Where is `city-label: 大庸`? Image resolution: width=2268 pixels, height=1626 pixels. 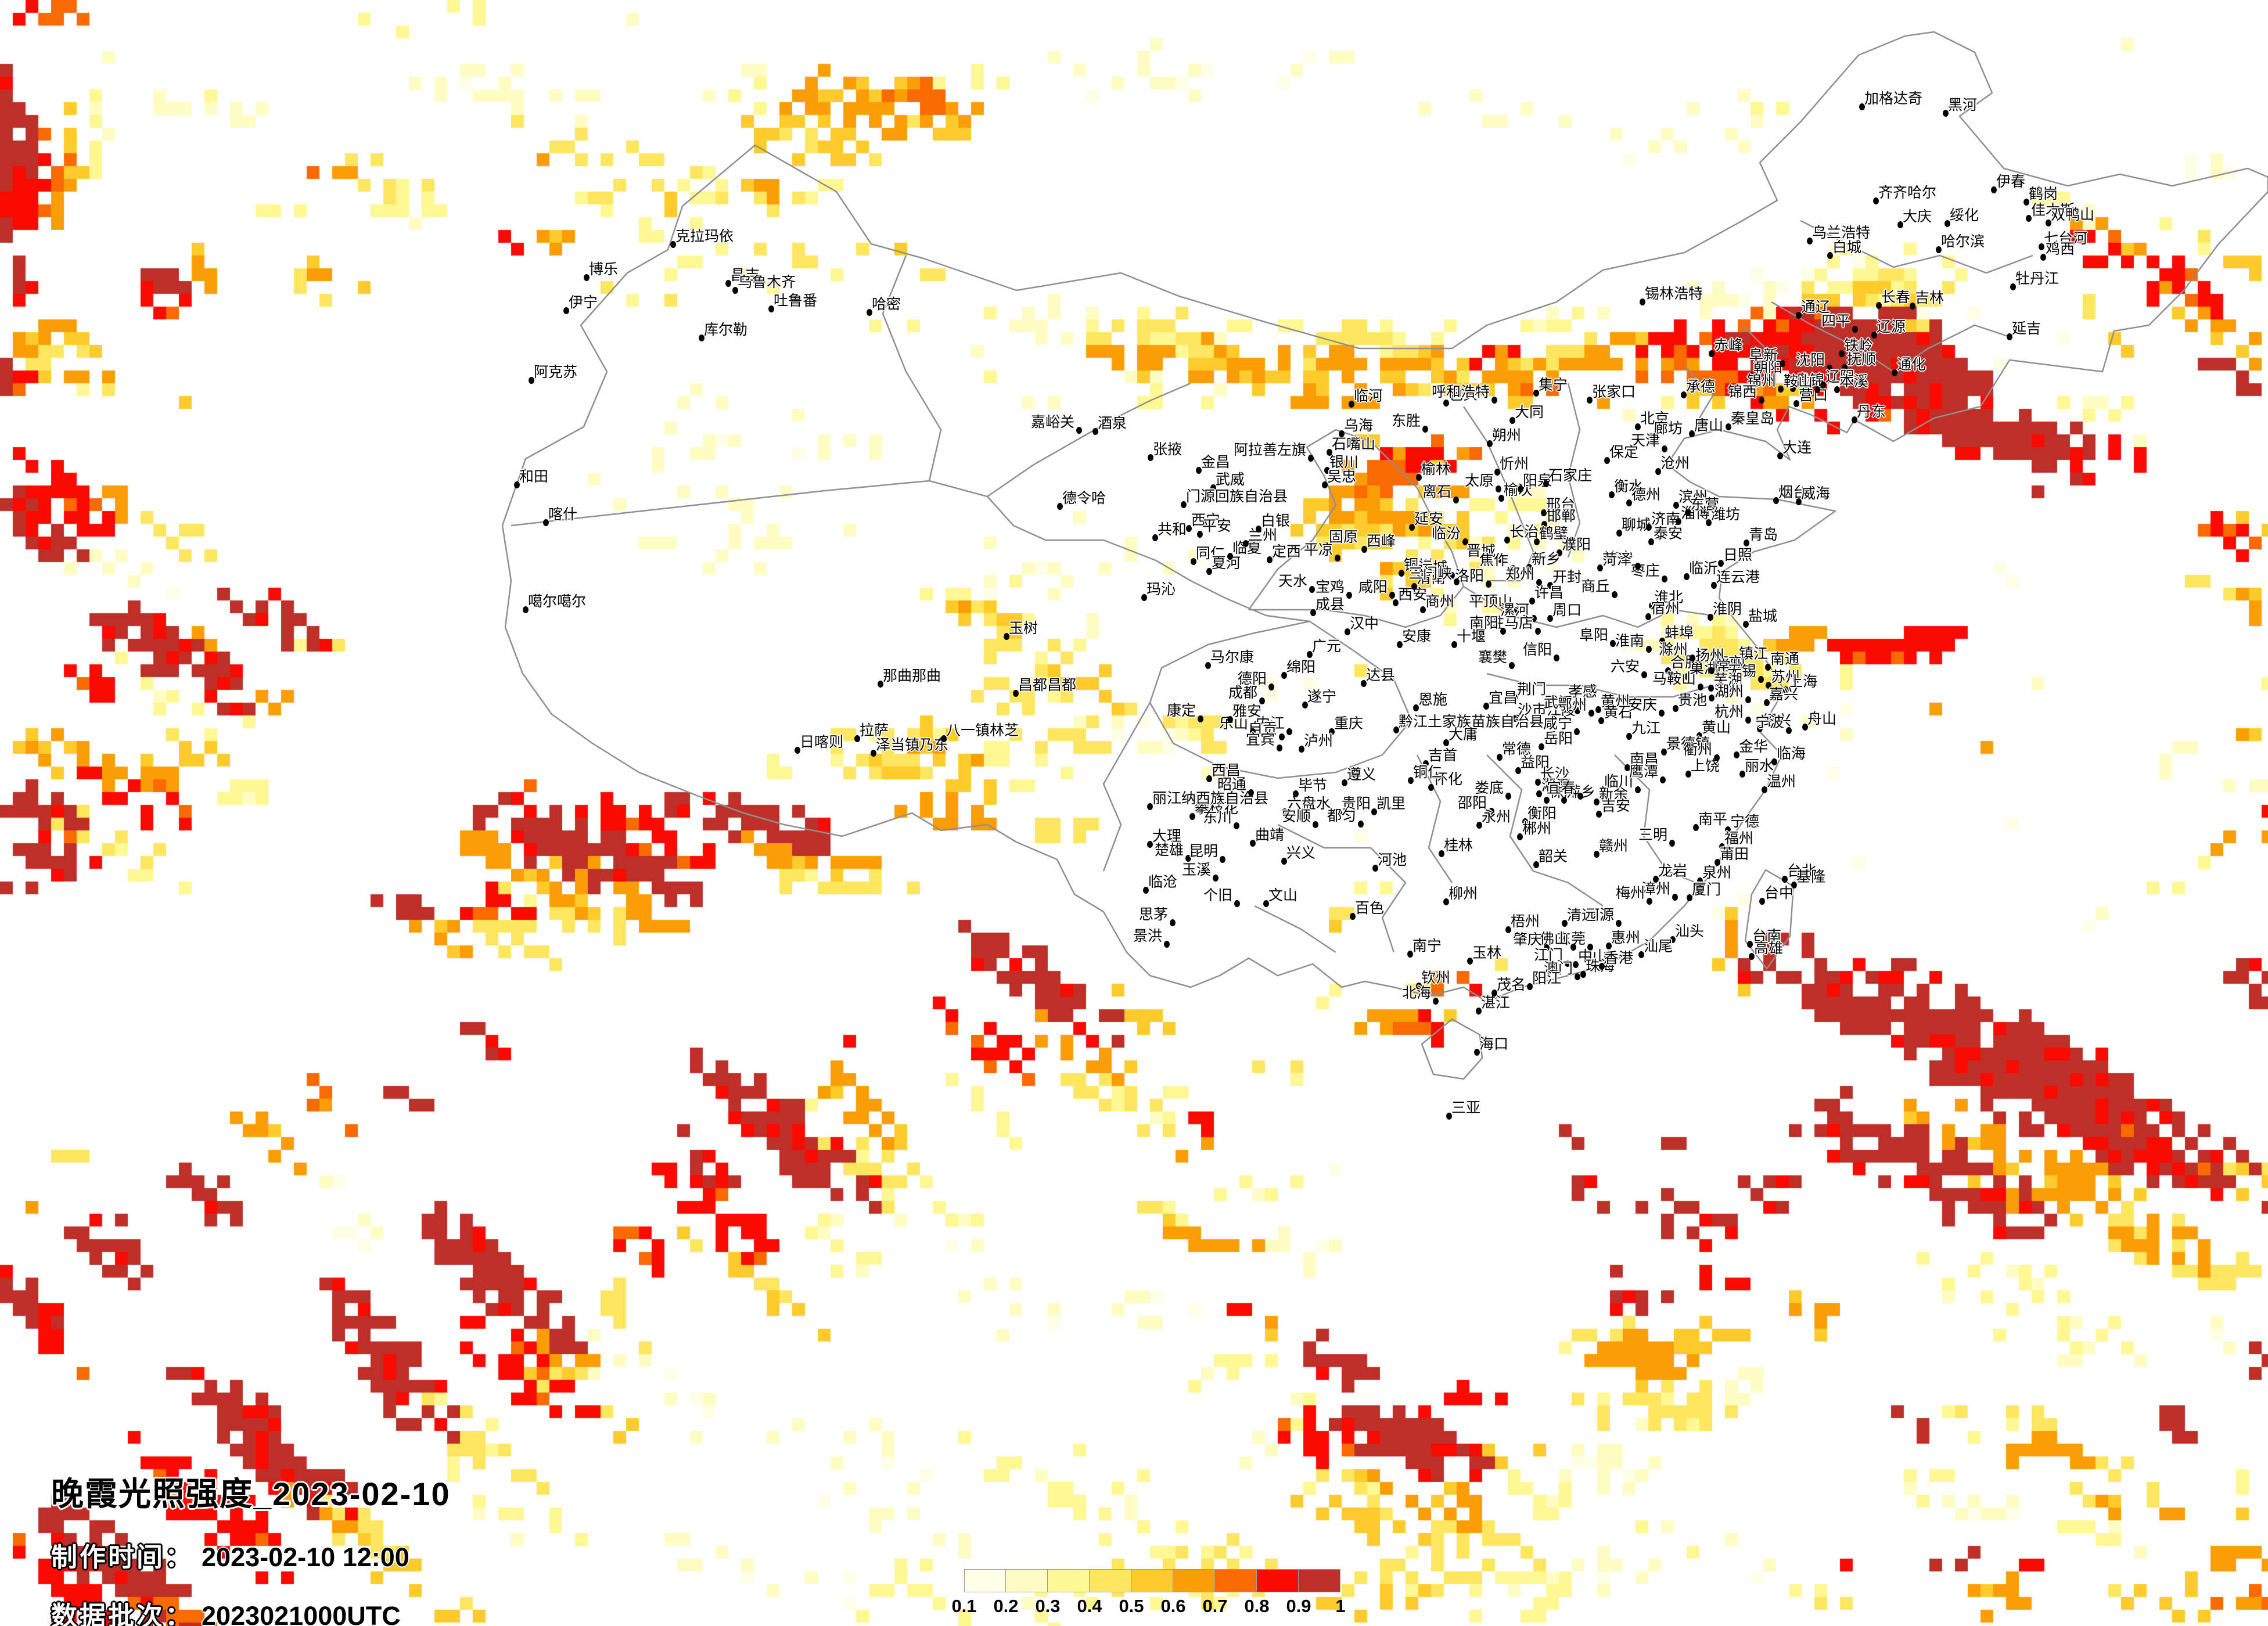
city-label: 大庸 is located at coordinates (1463, 734).